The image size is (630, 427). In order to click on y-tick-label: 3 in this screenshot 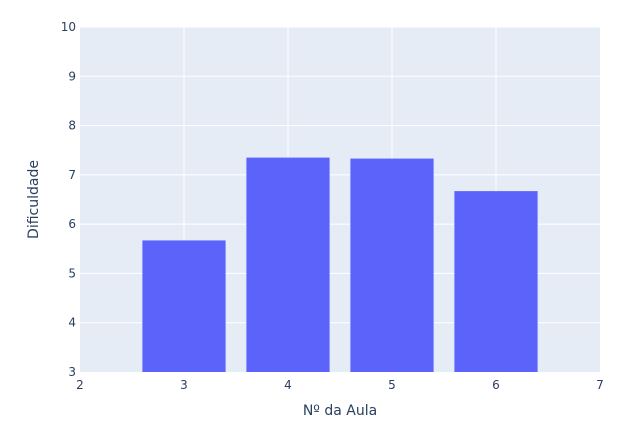, I will do `click(72, 372)`.